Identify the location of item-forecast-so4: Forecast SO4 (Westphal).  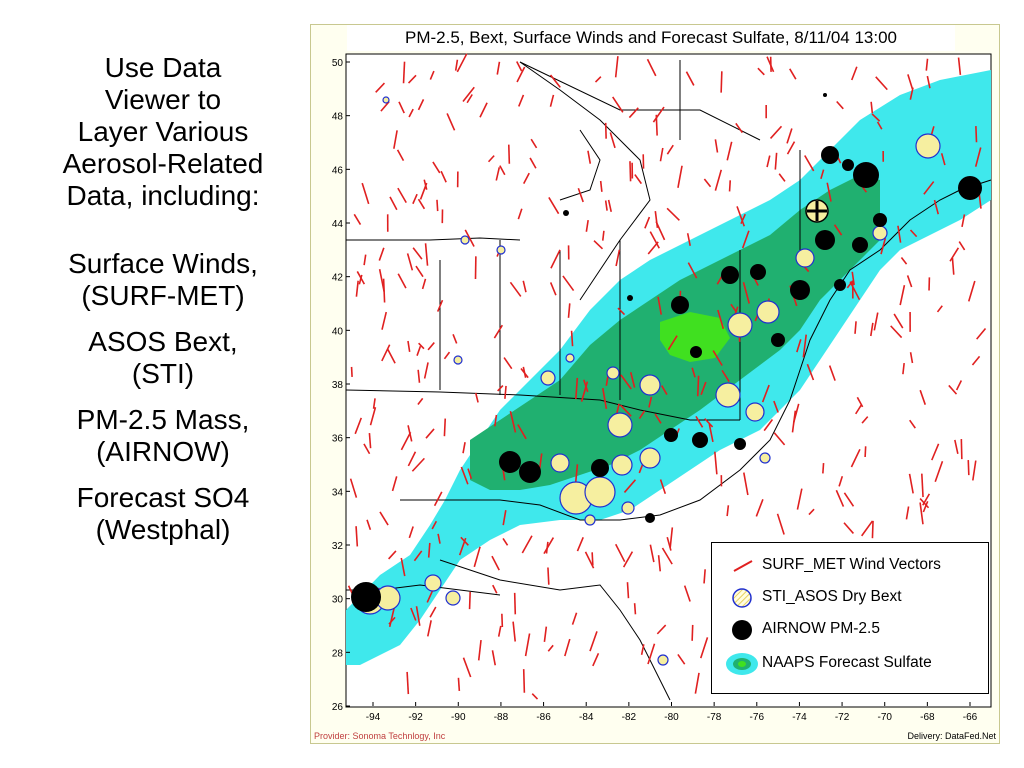
(163, 514).